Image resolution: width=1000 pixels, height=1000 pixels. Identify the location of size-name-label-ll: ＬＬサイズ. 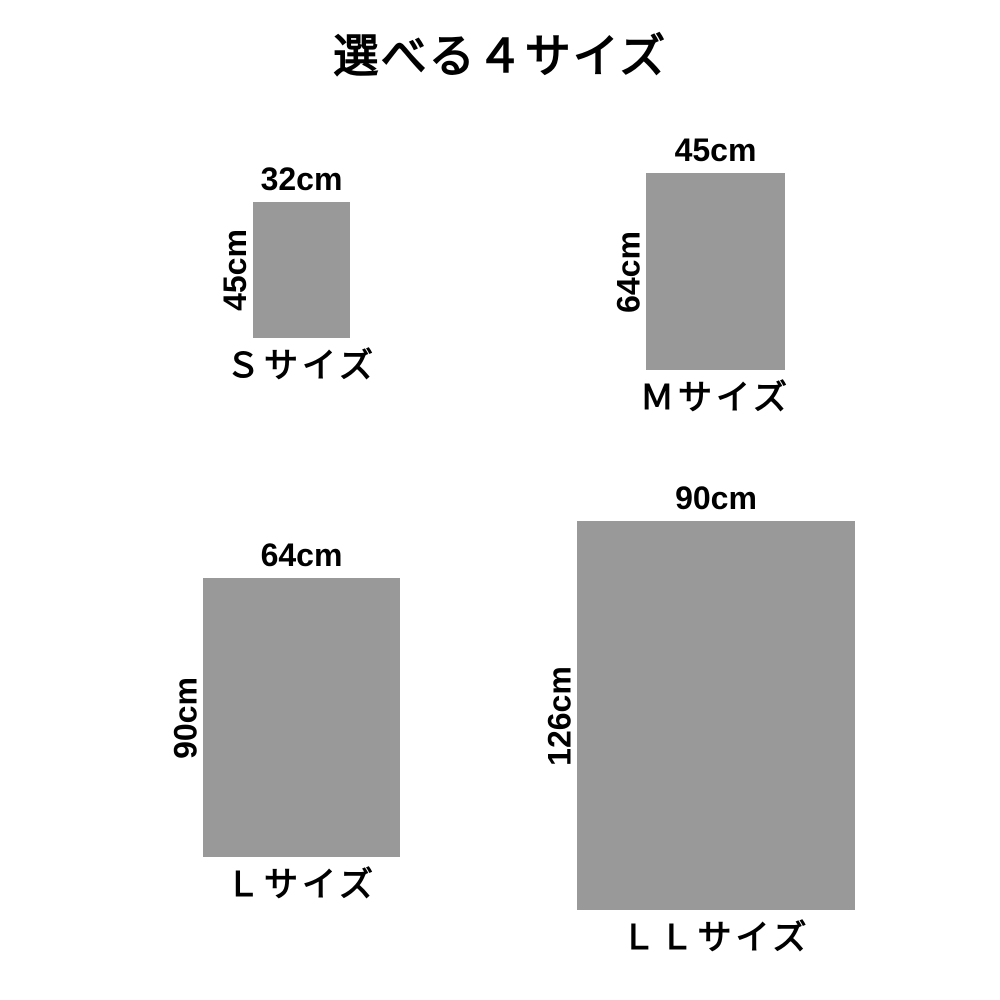
(716, 938).